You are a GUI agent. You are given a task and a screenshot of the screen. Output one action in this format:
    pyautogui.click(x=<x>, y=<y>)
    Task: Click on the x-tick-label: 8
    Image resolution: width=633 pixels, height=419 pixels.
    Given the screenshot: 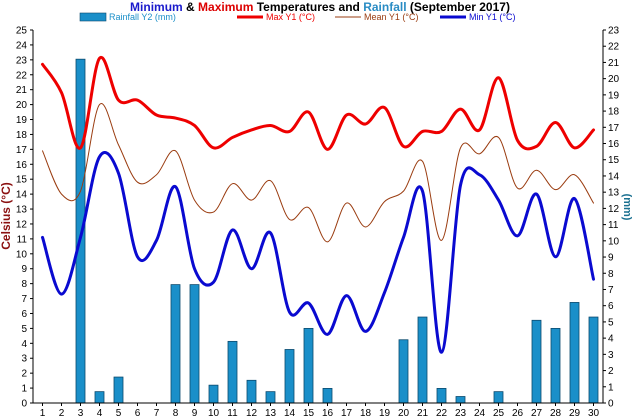 What is the action you would take?
    pyautogui.click(x=176, y=413)
    